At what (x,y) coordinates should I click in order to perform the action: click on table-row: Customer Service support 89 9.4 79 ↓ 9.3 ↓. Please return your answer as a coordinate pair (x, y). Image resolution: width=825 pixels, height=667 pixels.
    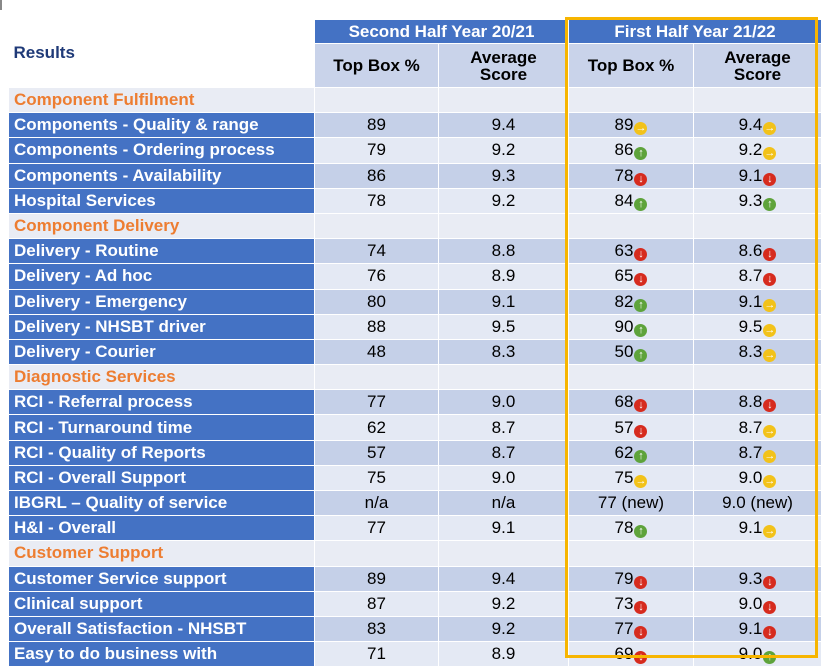
    Looking at the image, I should click on (415, 578).